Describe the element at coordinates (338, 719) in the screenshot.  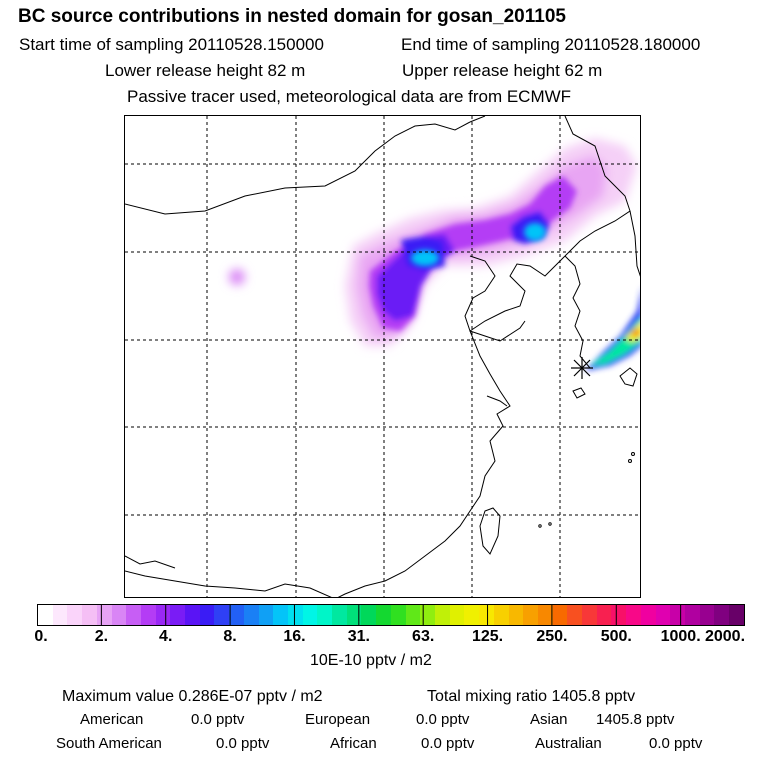
I see `european-label: European` at that location.